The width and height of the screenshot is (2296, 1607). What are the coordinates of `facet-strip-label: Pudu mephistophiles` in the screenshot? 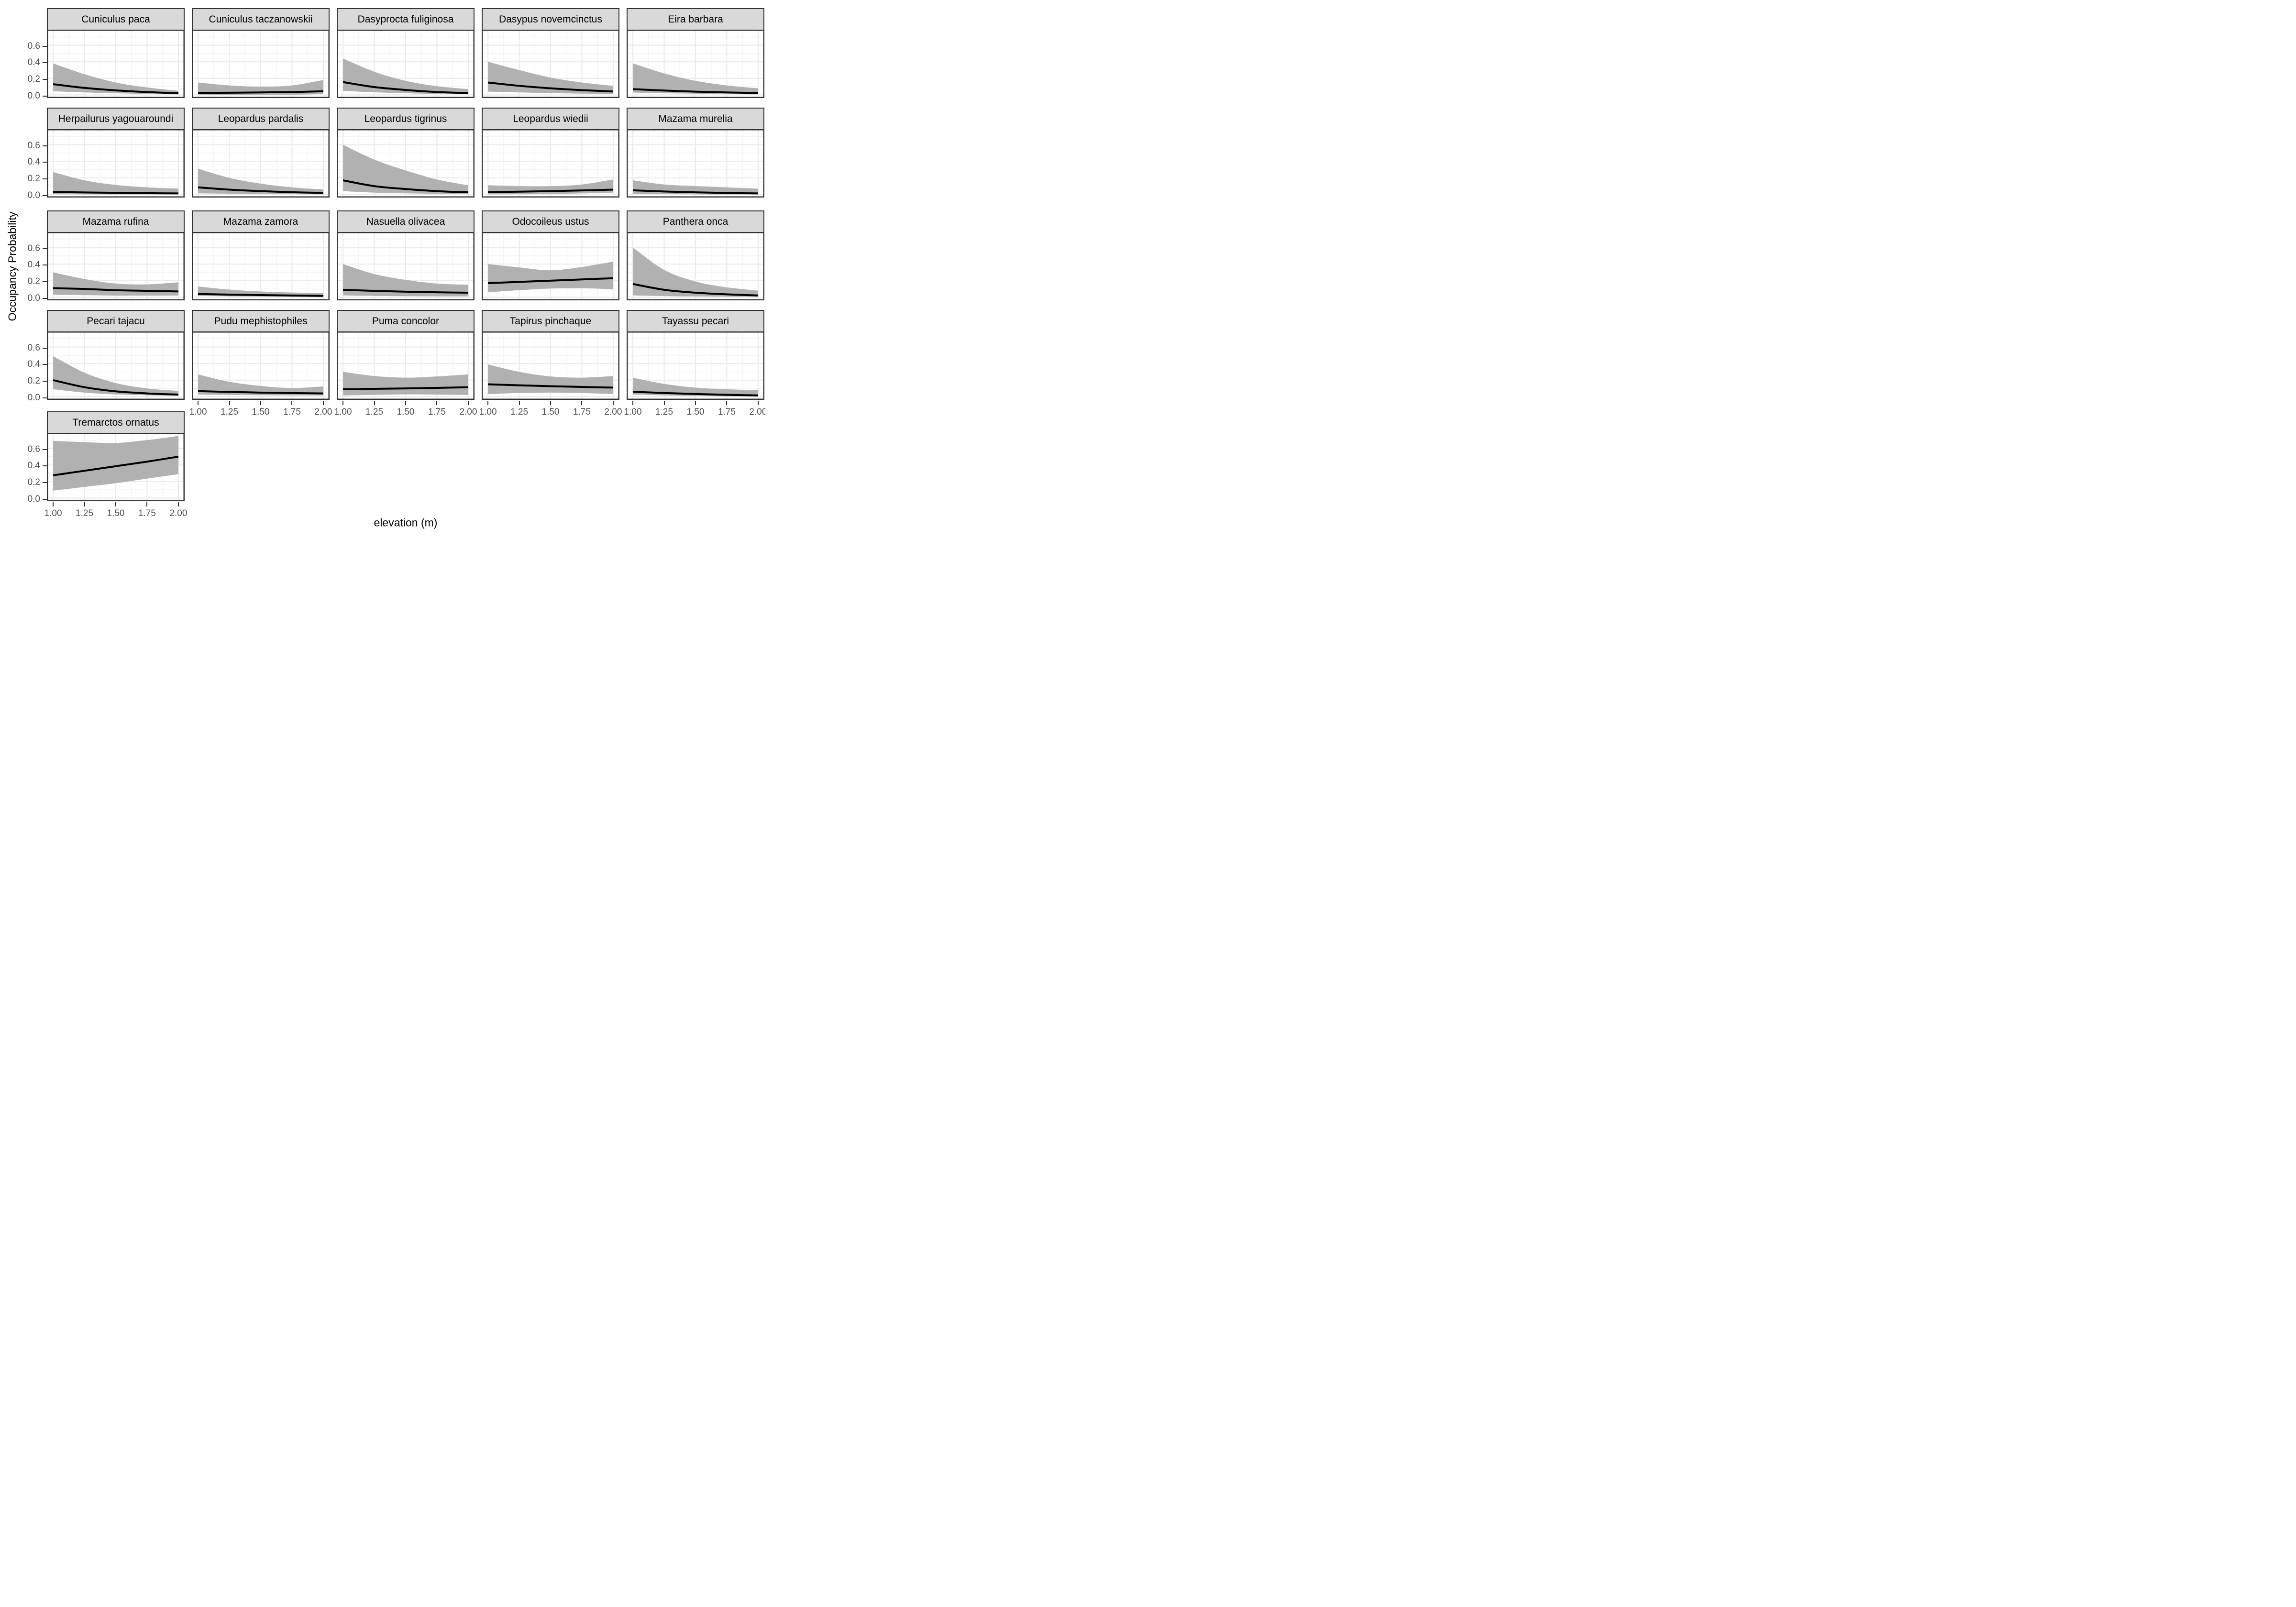 It's located at (261, 321).